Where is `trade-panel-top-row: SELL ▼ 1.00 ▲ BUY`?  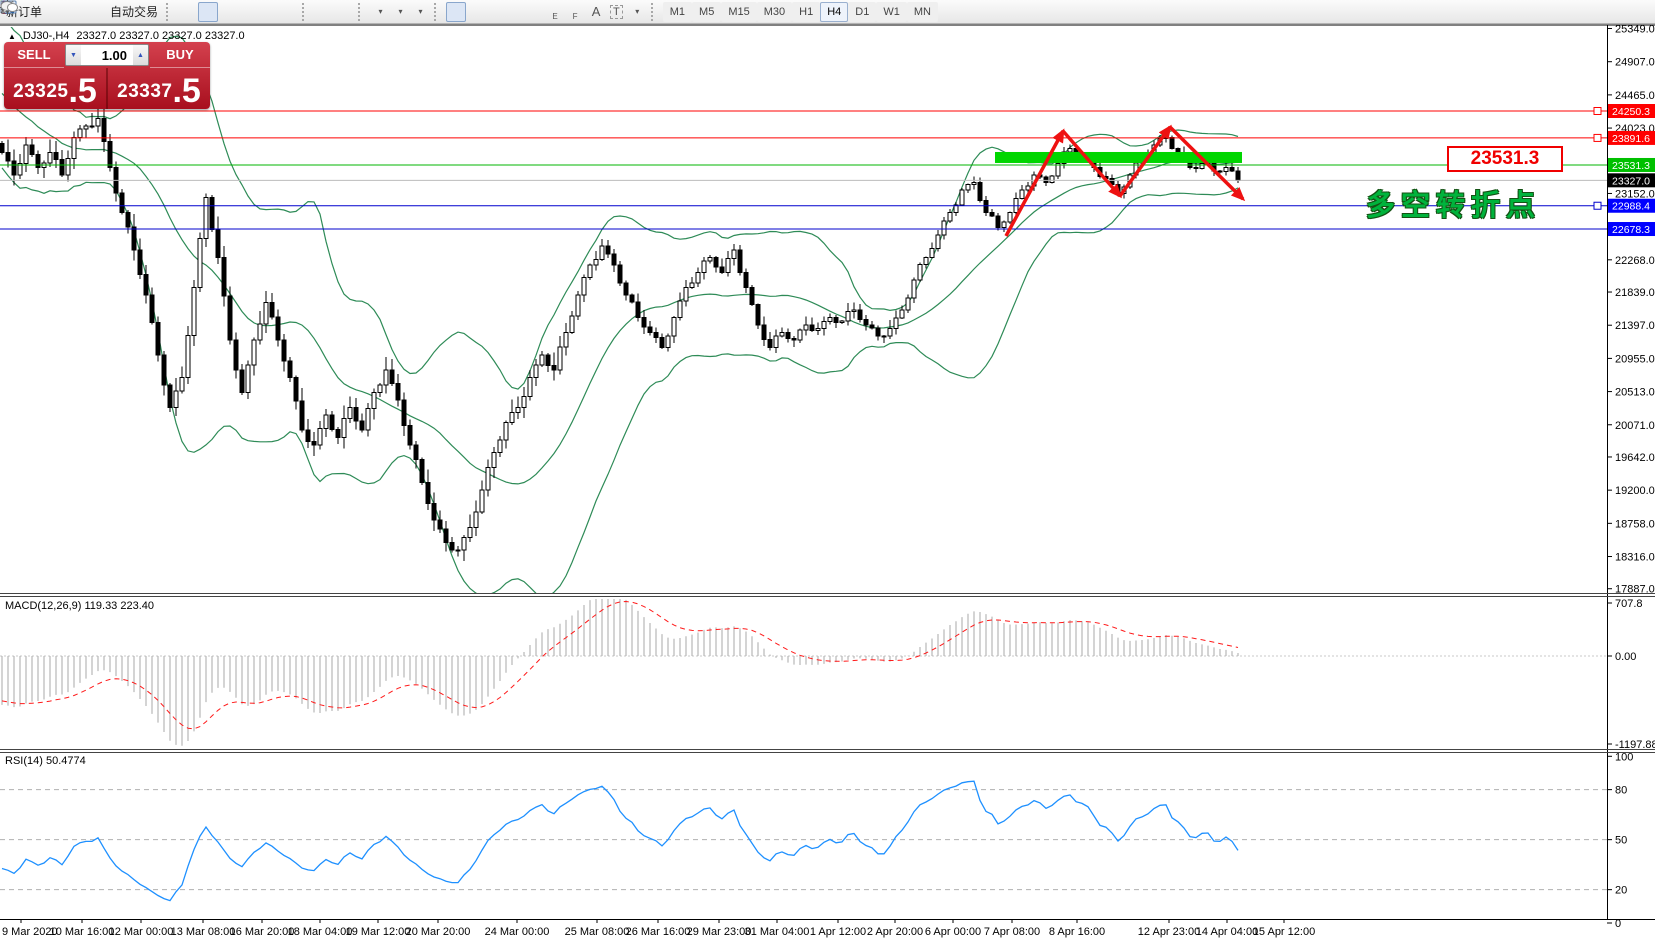 trade-panel-top-row: SELL ▼ 1.00 ▲ BUY is located at coordinates (107, 55).